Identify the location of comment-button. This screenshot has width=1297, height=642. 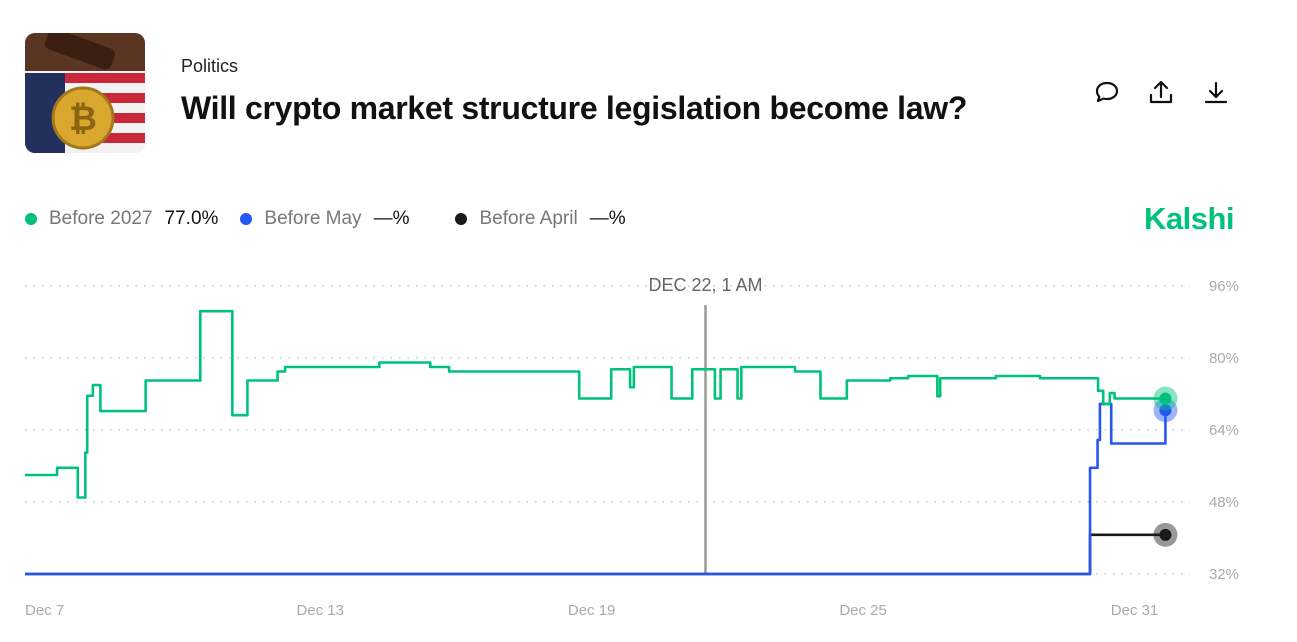
(1107, 93).